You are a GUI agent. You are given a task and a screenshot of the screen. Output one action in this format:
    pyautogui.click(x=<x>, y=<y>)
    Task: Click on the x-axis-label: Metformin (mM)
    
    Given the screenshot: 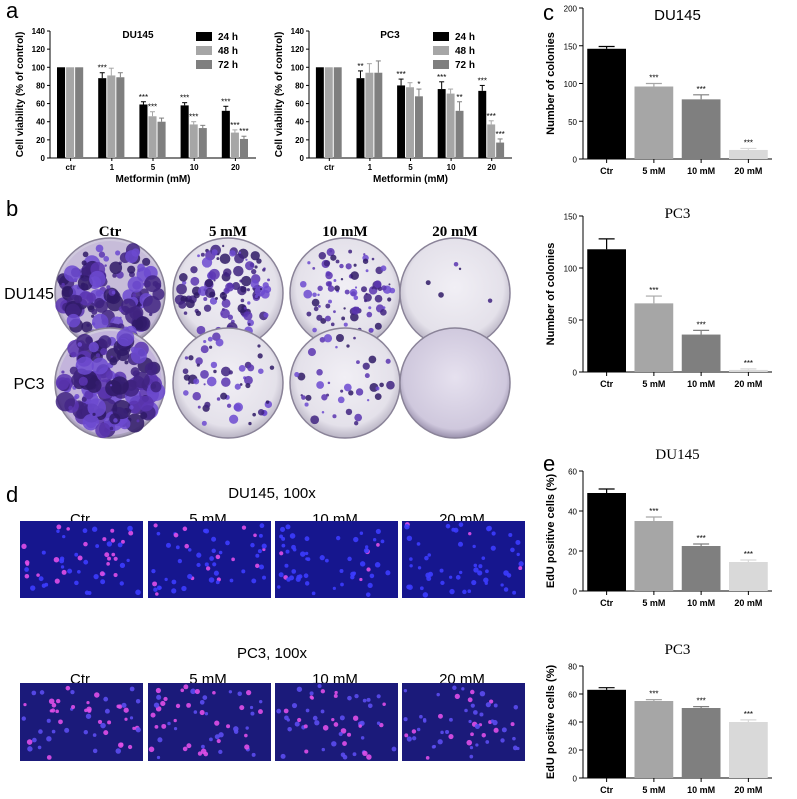 What is the action you would take?
    pyautogui.click(x=153, y=179)
    